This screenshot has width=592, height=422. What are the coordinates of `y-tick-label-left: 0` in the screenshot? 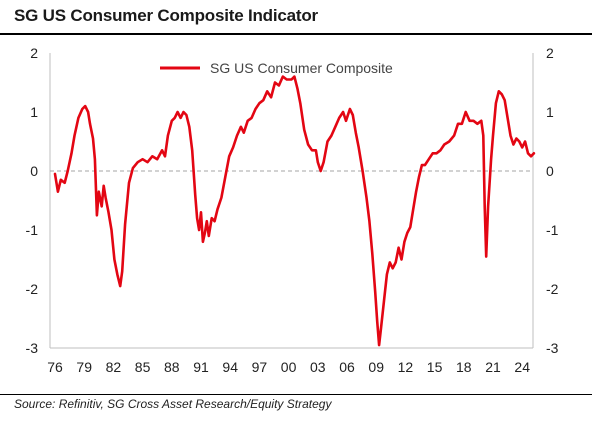 It's located at (34, 171).